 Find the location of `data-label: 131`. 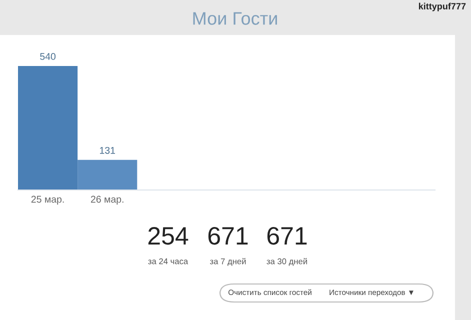

data-label: 131 is located at coordinates (107, 150).